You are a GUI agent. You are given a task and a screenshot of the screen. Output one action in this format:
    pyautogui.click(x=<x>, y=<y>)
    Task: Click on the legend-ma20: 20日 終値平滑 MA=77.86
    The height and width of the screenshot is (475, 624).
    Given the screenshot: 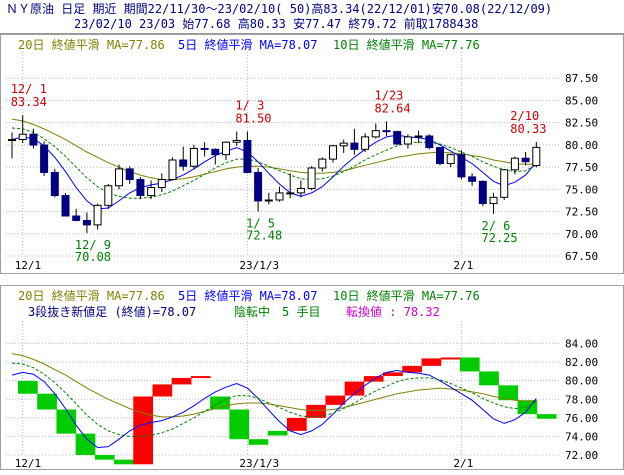 What is the action you would take?
    pyautogui.click(x=91, y=44)
    